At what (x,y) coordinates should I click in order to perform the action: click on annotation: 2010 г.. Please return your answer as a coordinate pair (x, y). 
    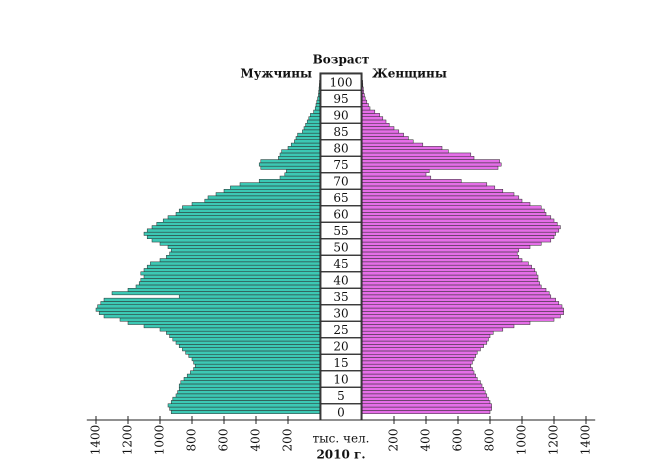
    Looking at the image, I should click on (340, 455).